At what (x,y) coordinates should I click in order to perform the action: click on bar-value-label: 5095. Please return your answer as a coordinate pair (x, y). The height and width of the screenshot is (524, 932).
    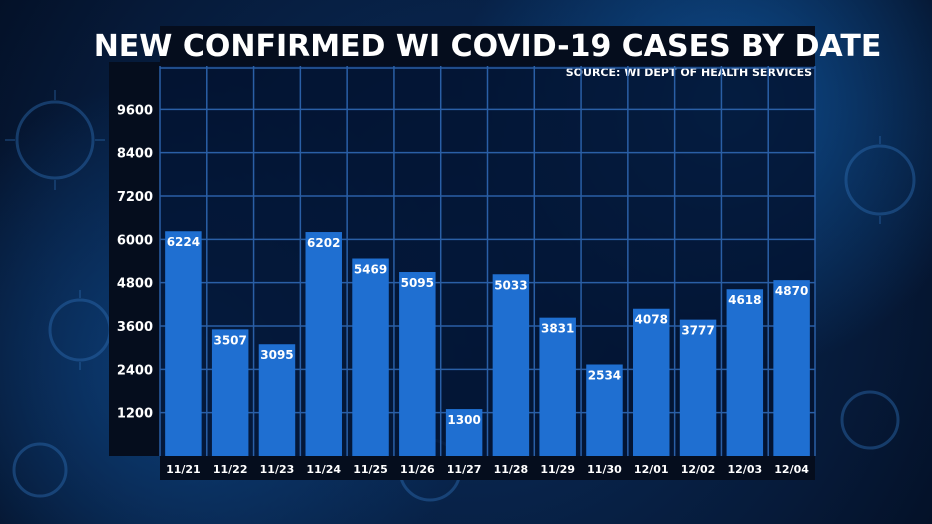
    Looking at the image, I should click on (417, 283).